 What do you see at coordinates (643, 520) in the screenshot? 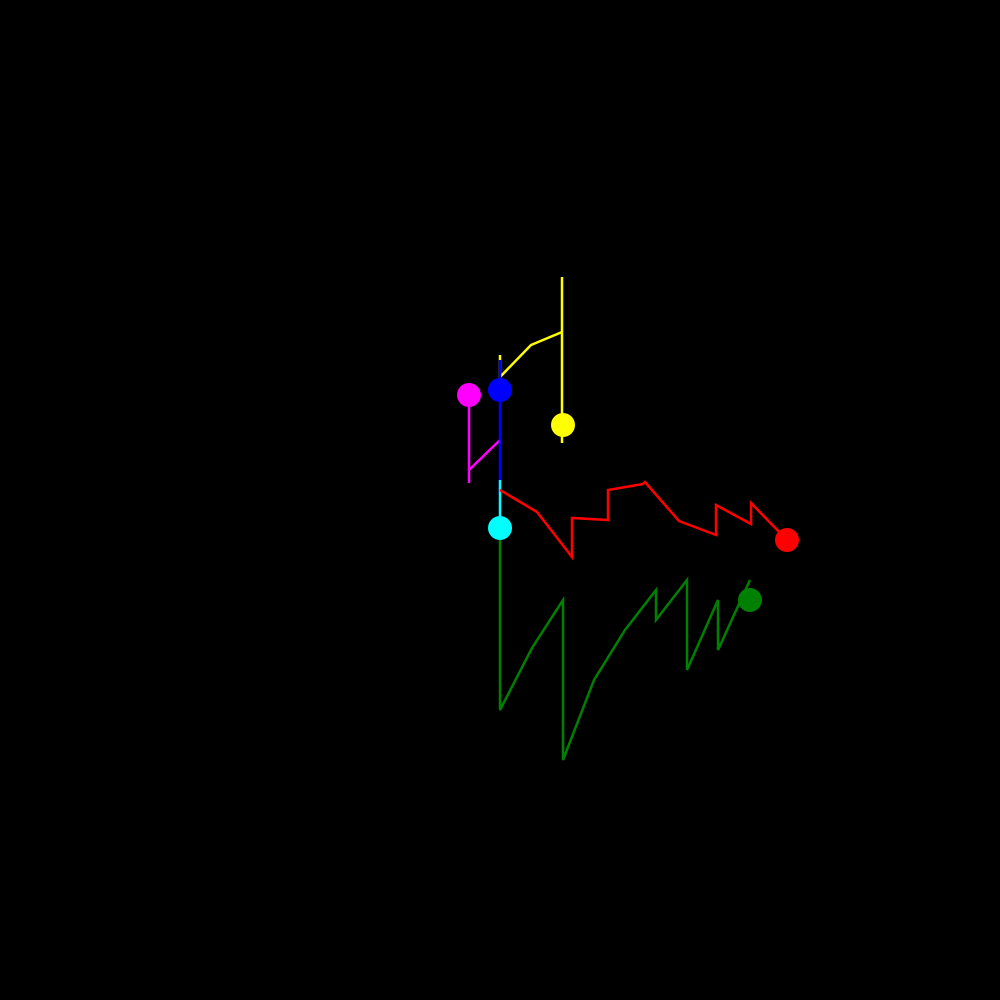
I see `red-trace-line` at bounding box center [643, 520].